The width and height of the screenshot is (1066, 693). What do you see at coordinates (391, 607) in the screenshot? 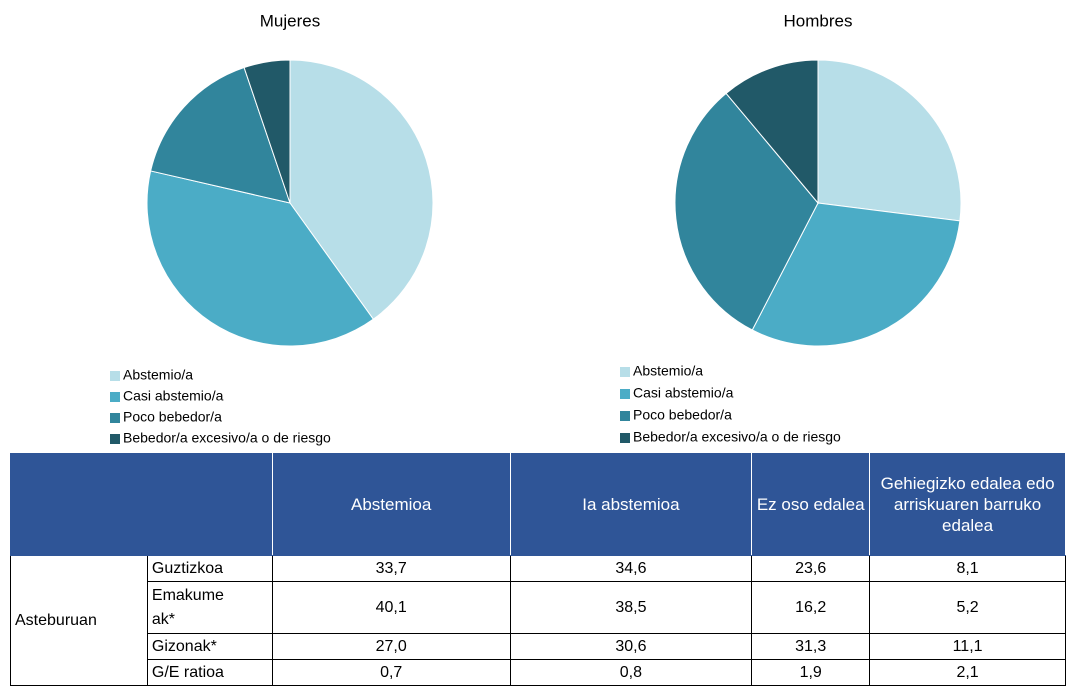
I see `table-cell: 40,1` at bounding box center [391, 607].